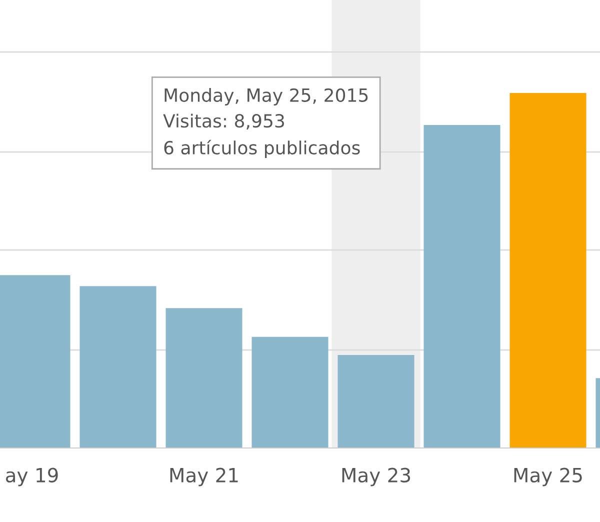 This screenshot has width=600, height=522. Describe the element at coordinates (204, 477) in the screenshot. I see `x-tick-label: May 21` at that location.